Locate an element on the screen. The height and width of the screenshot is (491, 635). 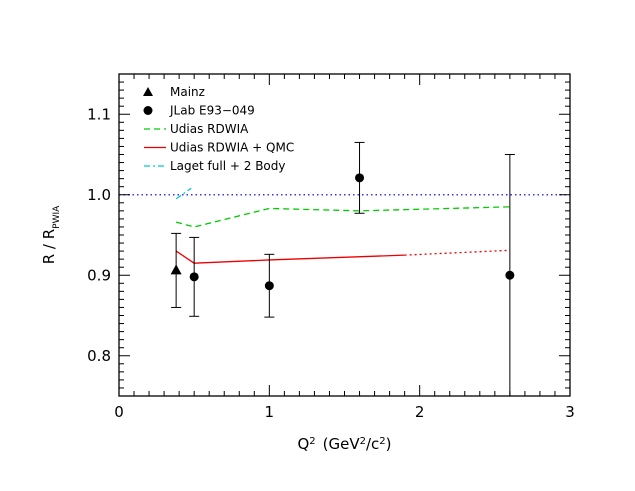
x-tick-label: 2 is located at coordinates (420, 412).